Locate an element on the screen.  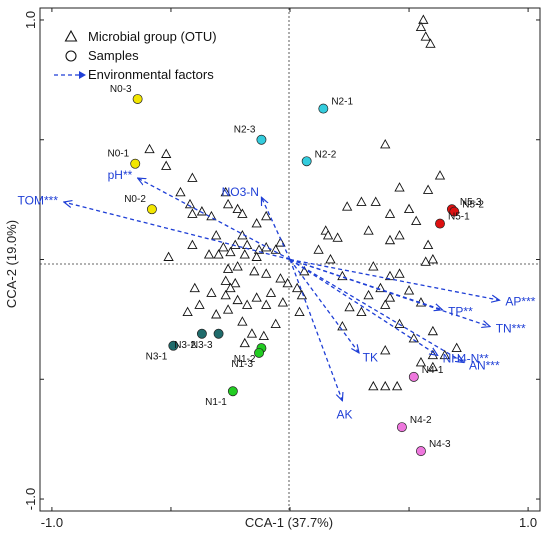
y-tick-label: 1.0 is located at coordinates (30, 20).